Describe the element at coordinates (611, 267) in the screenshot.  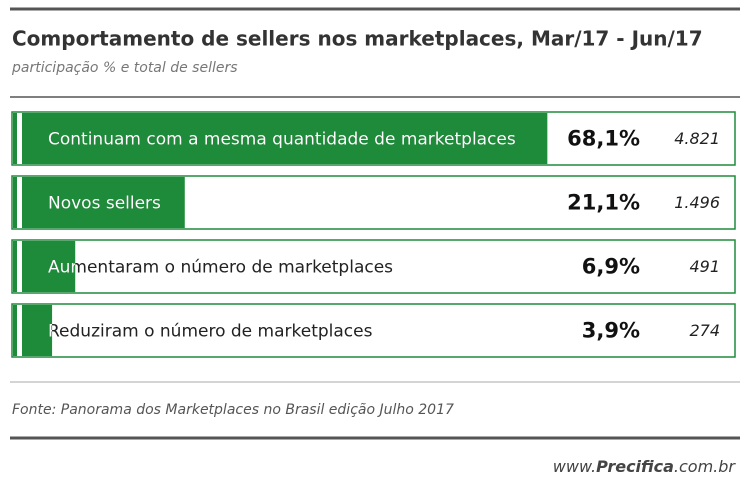
I see `value-label: 6,9%` at that location.